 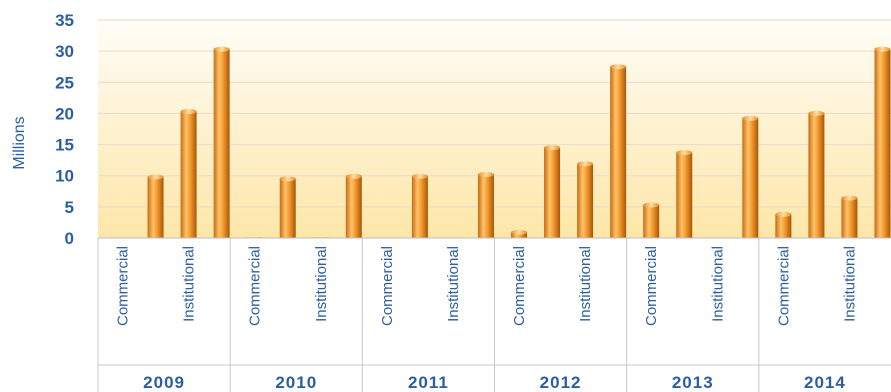 I want to click on y-tick-label: 0, so click(x=69, y=238).